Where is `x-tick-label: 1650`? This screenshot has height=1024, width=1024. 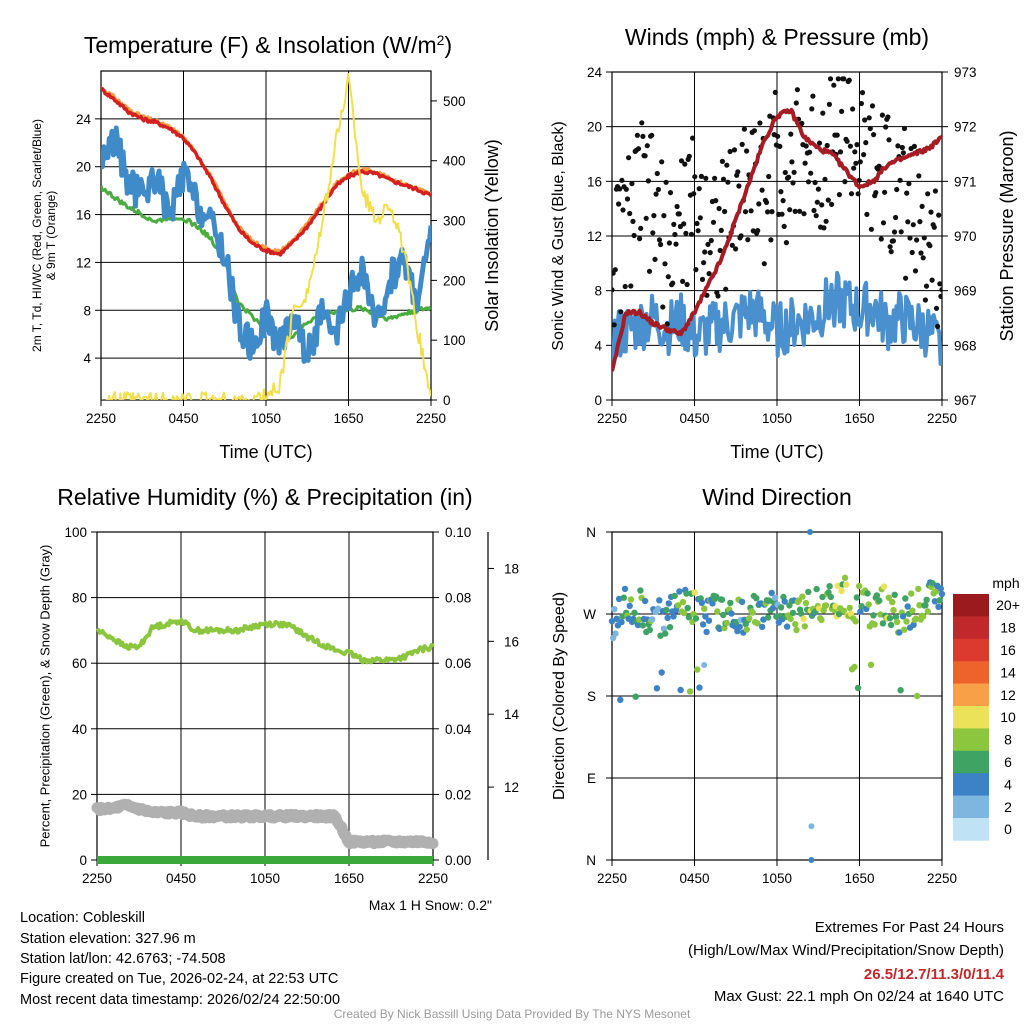 x-tick-label: 1650 is located at coordinates (349, 878).